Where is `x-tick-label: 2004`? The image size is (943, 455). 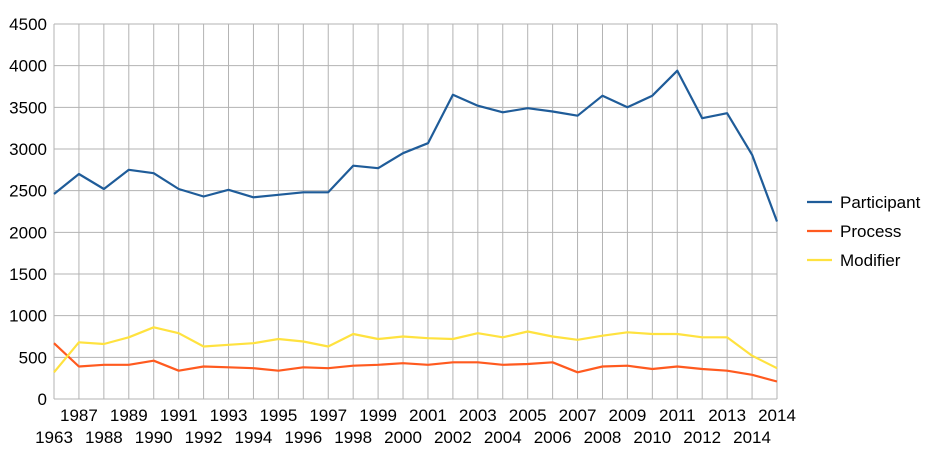
x-tick-label: 2004 is located at coordinates (503, 437).